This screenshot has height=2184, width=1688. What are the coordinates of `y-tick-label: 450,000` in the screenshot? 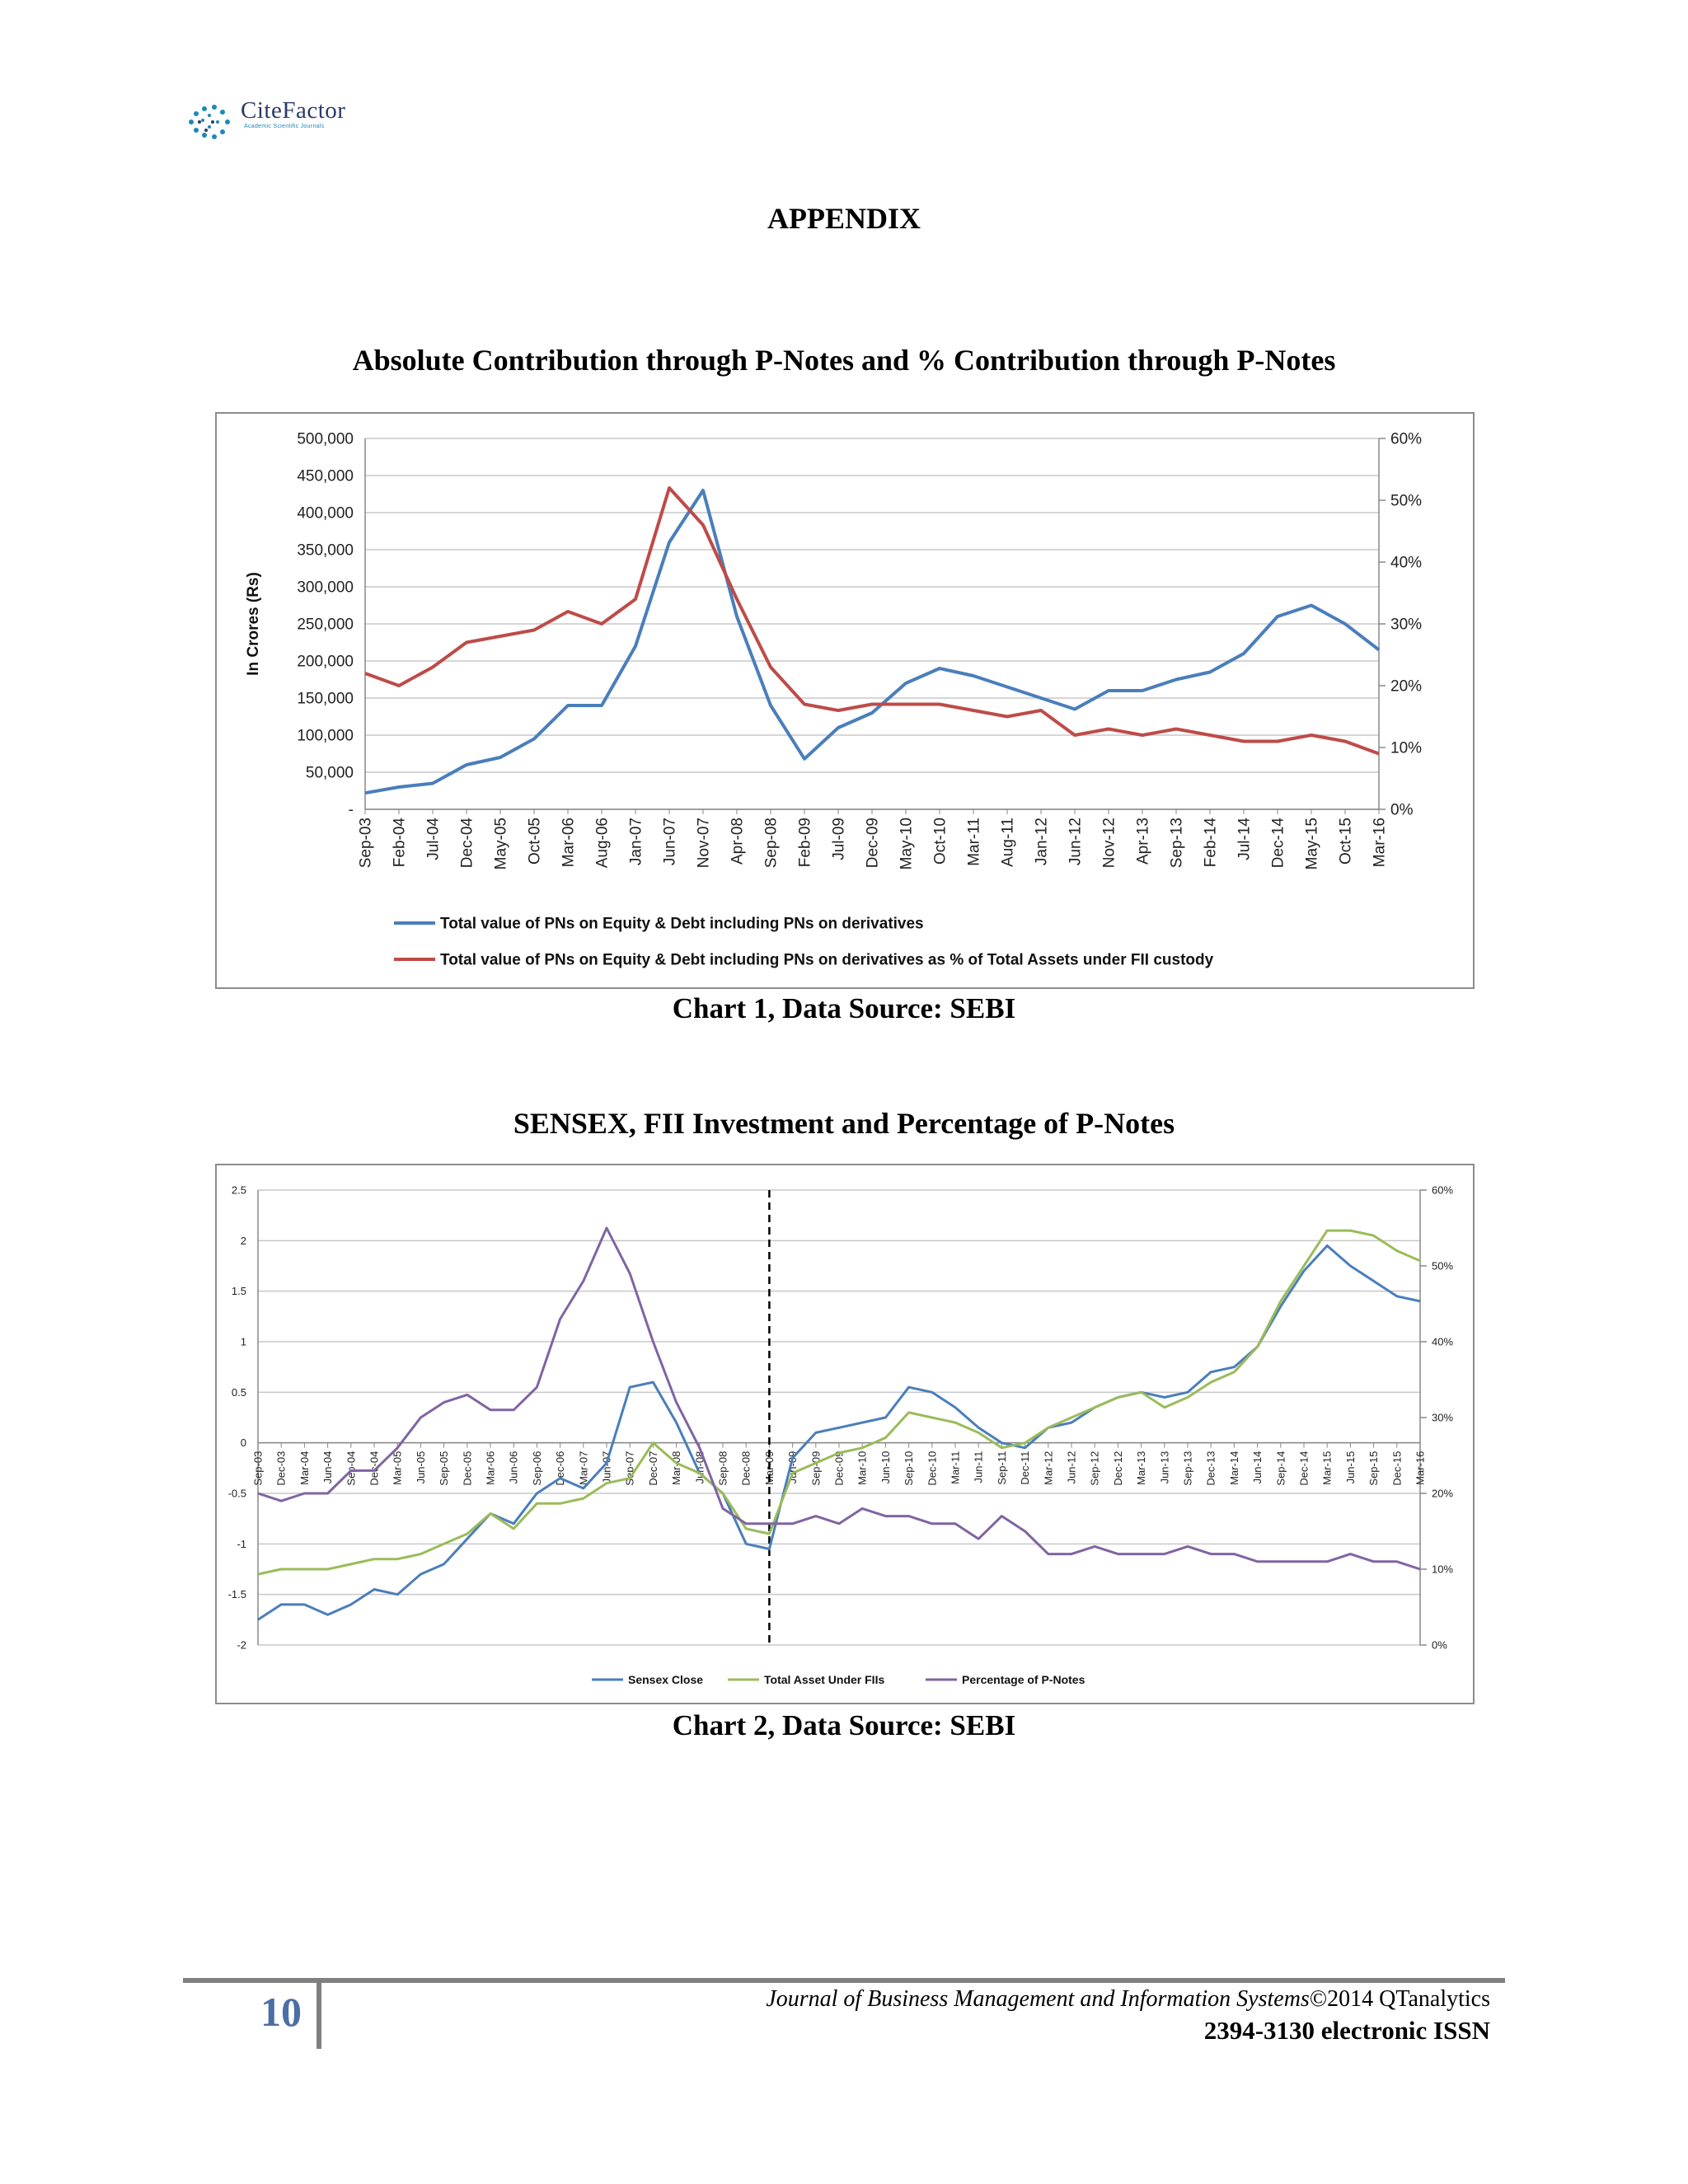 It's located at (325, 476).